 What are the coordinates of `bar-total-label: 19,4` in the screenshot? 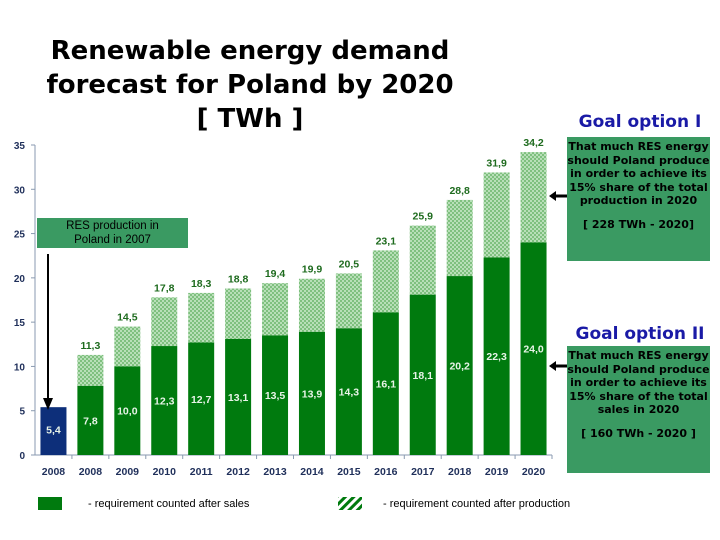 It's located at (275, 274).